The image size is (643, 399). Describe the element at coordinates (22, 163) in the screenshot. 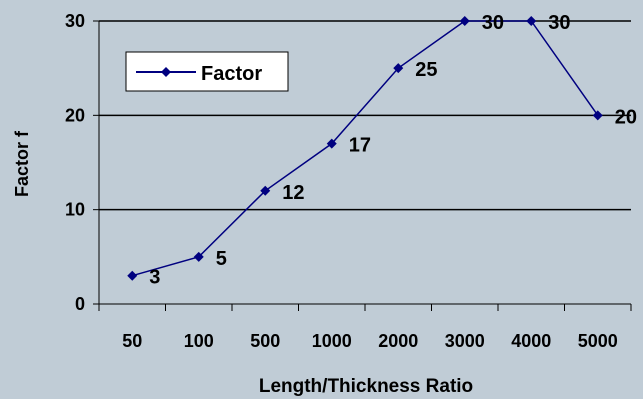

I see `y-axis-title: Factor f` at that location.